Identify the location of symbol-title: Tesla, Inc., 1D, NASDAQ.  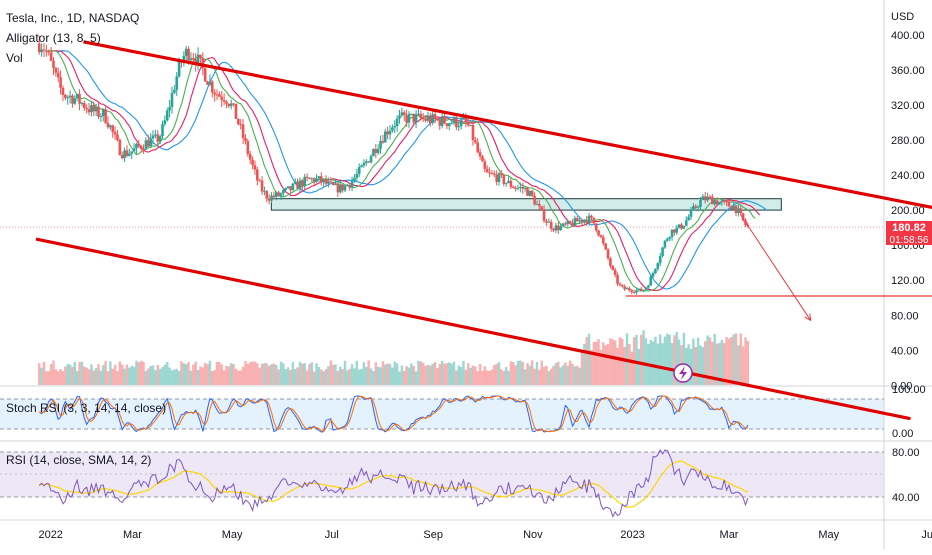
(72, 18).